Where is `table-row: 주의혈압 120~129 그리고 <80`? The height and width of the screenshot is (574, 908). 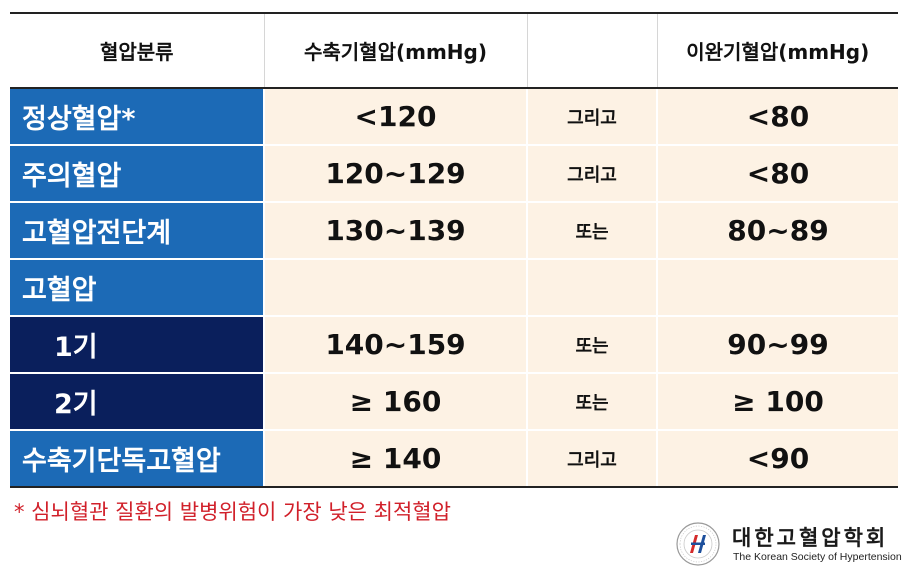
table-row: 주의혈압 120~129 그리고 <80 is located at coordinates (454, 174).